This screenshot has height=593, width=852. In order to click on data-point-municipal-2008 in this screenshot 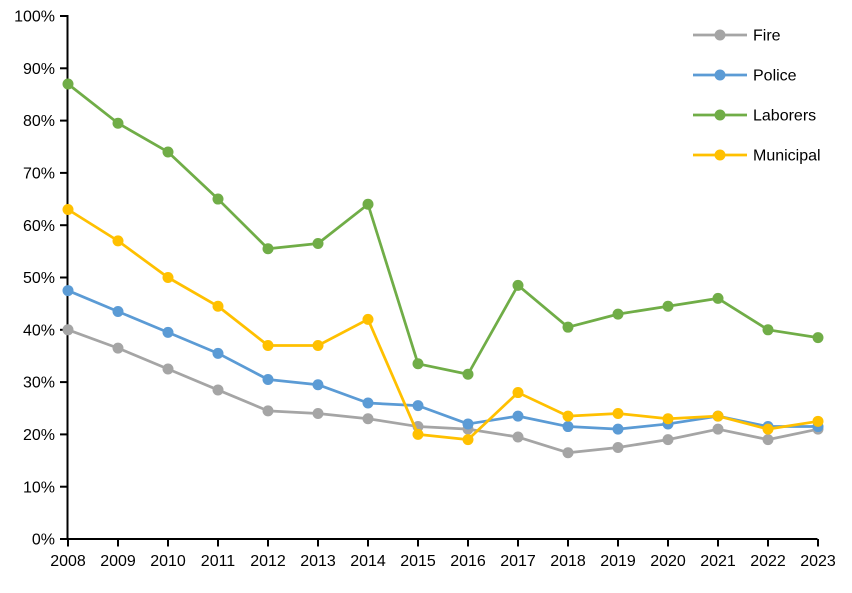, I will do `click(68, 210)`.